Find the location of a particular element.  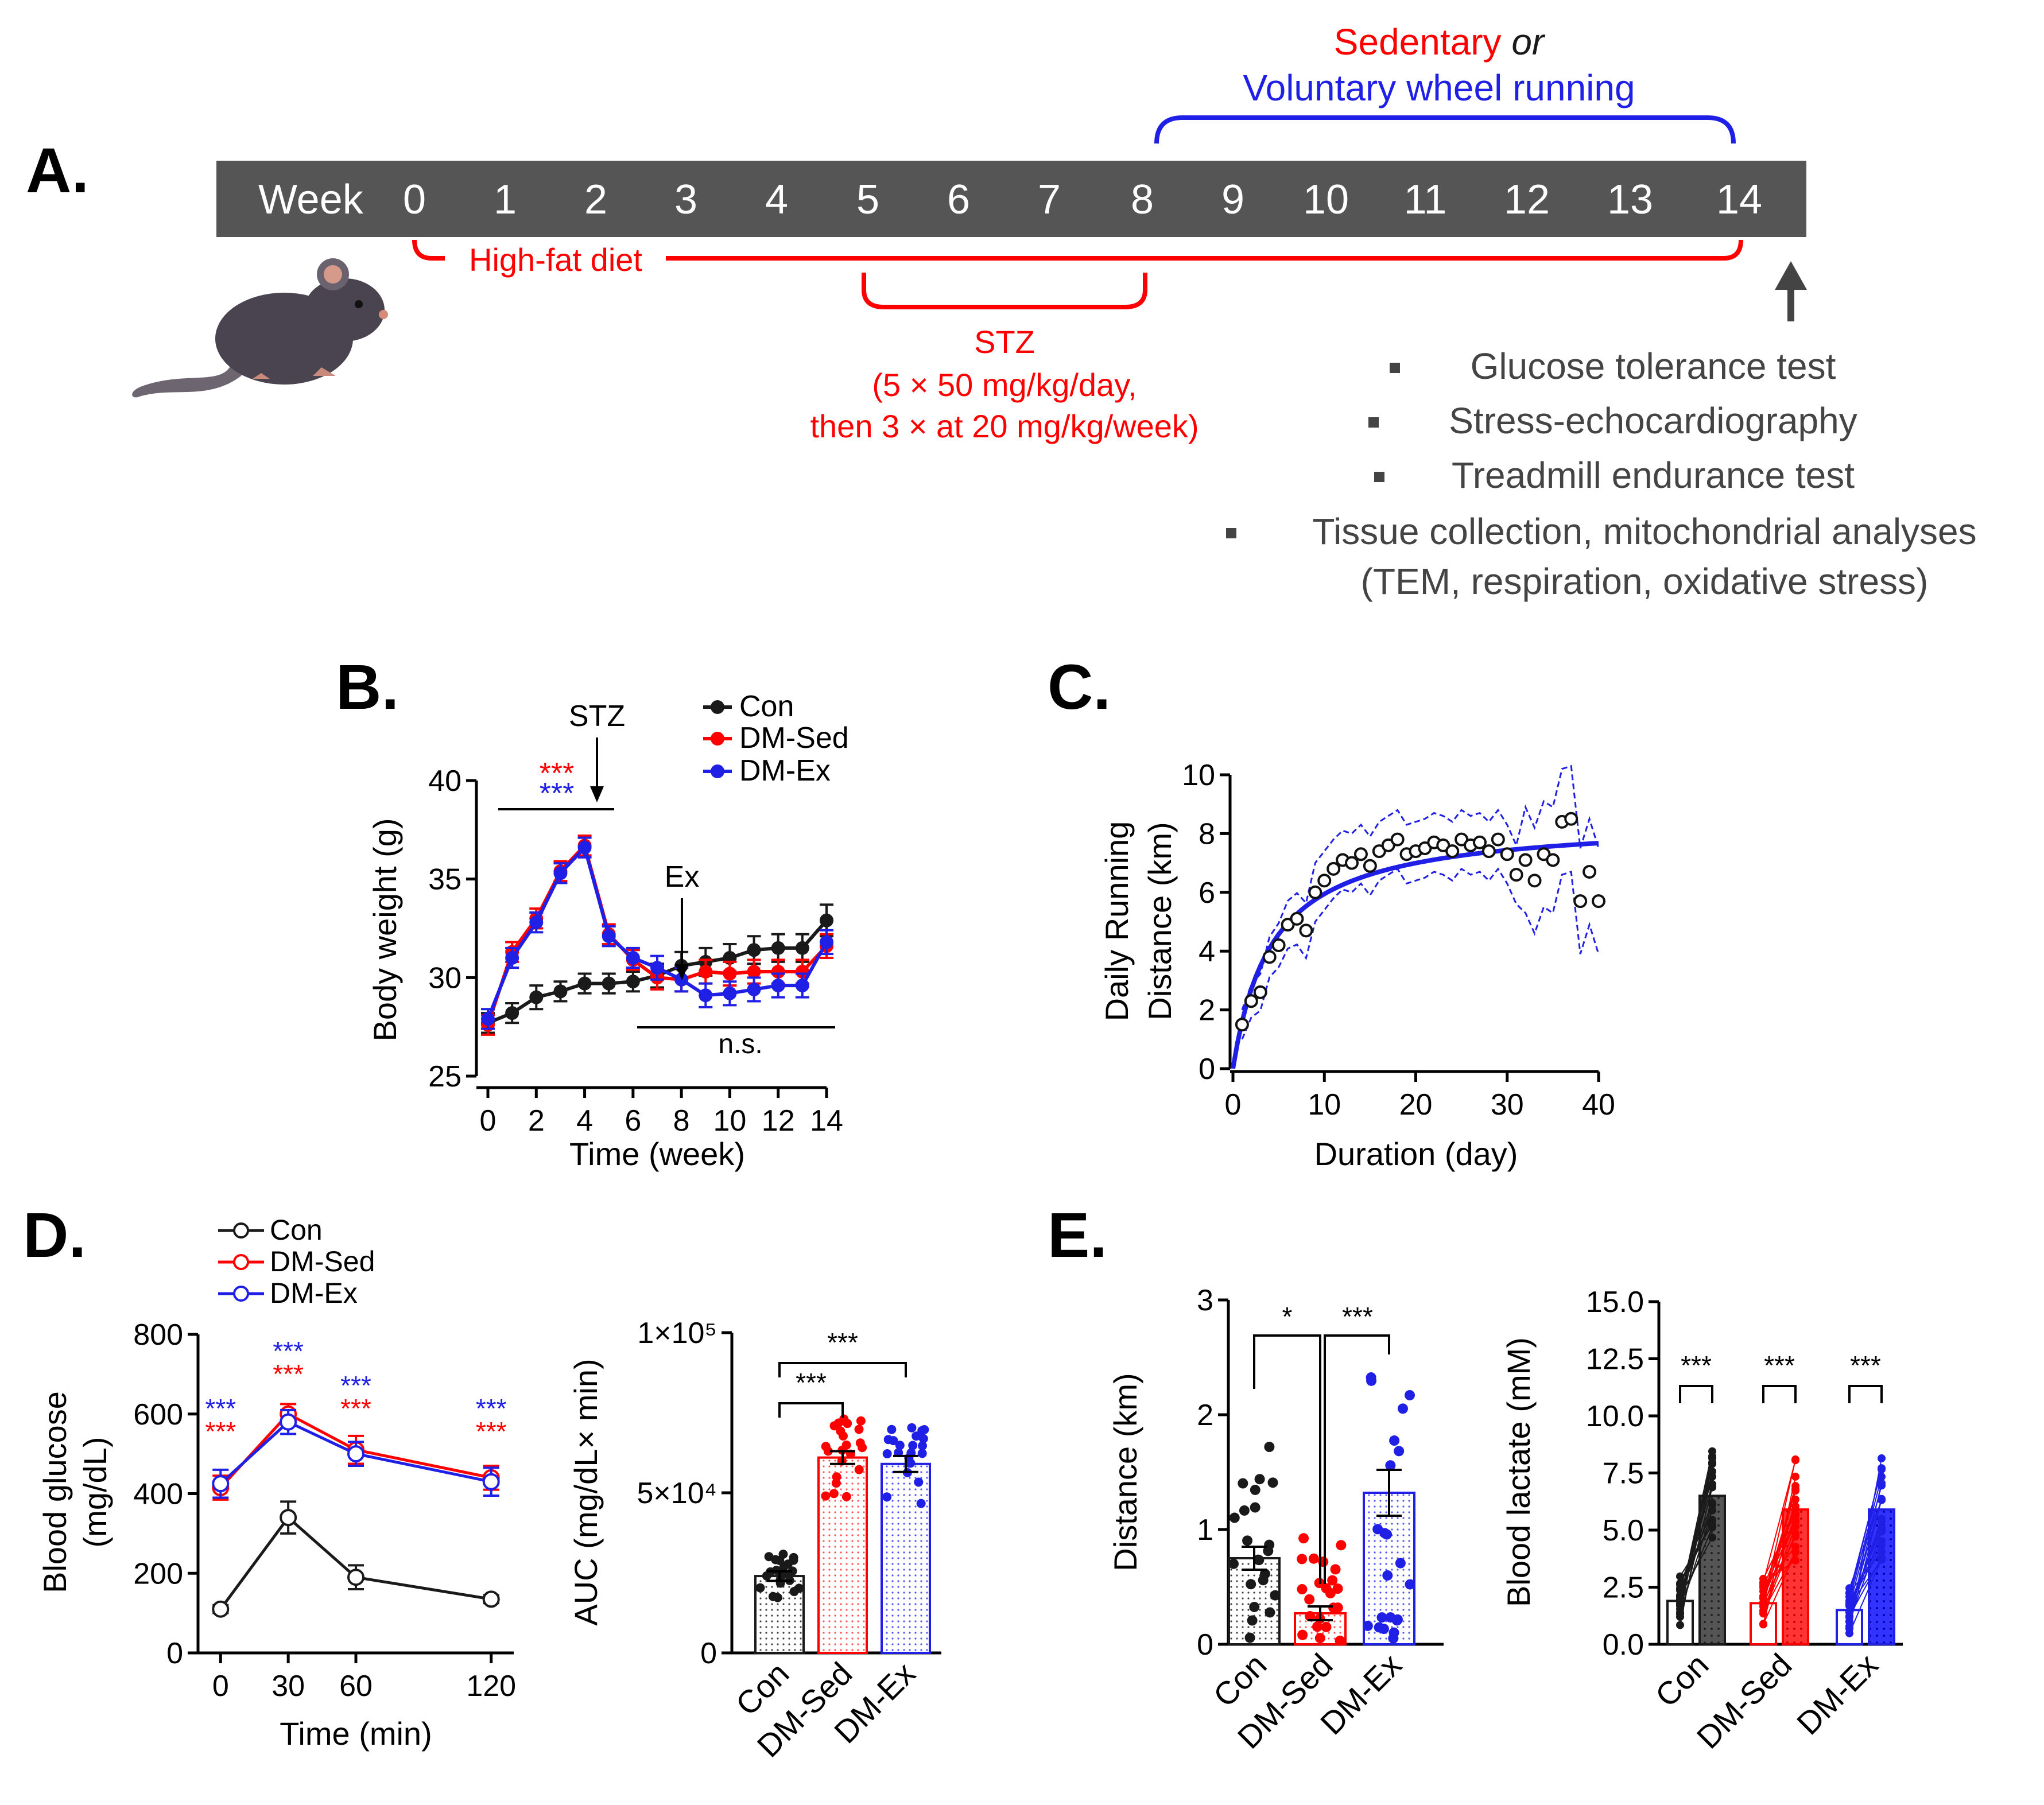

y-tick-label: 5×10⁴ is located at coordinates (677, 1493).